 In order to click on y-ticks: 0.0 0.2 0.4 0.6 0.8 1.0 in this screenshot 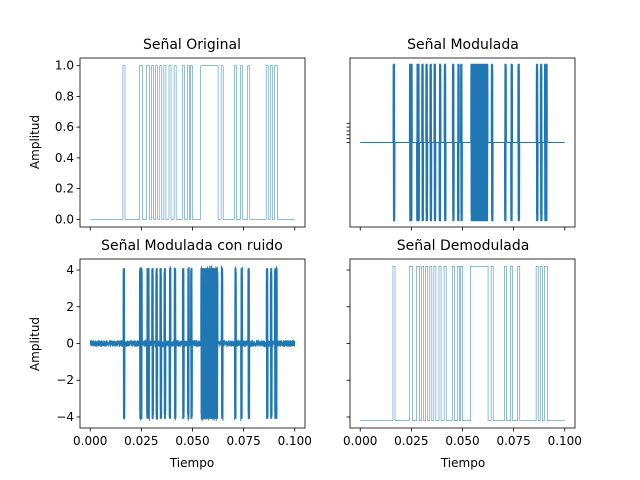, I will do `click(67, 142)`.